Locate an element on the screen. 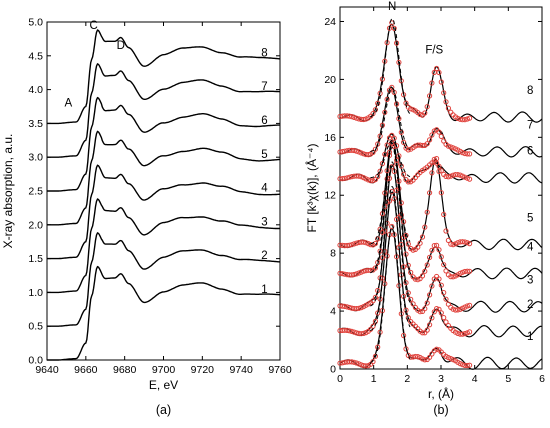 This screenshot has width=550, height=428. panel-a-xtick-label: 9720 is located at coordinates (203, 370).